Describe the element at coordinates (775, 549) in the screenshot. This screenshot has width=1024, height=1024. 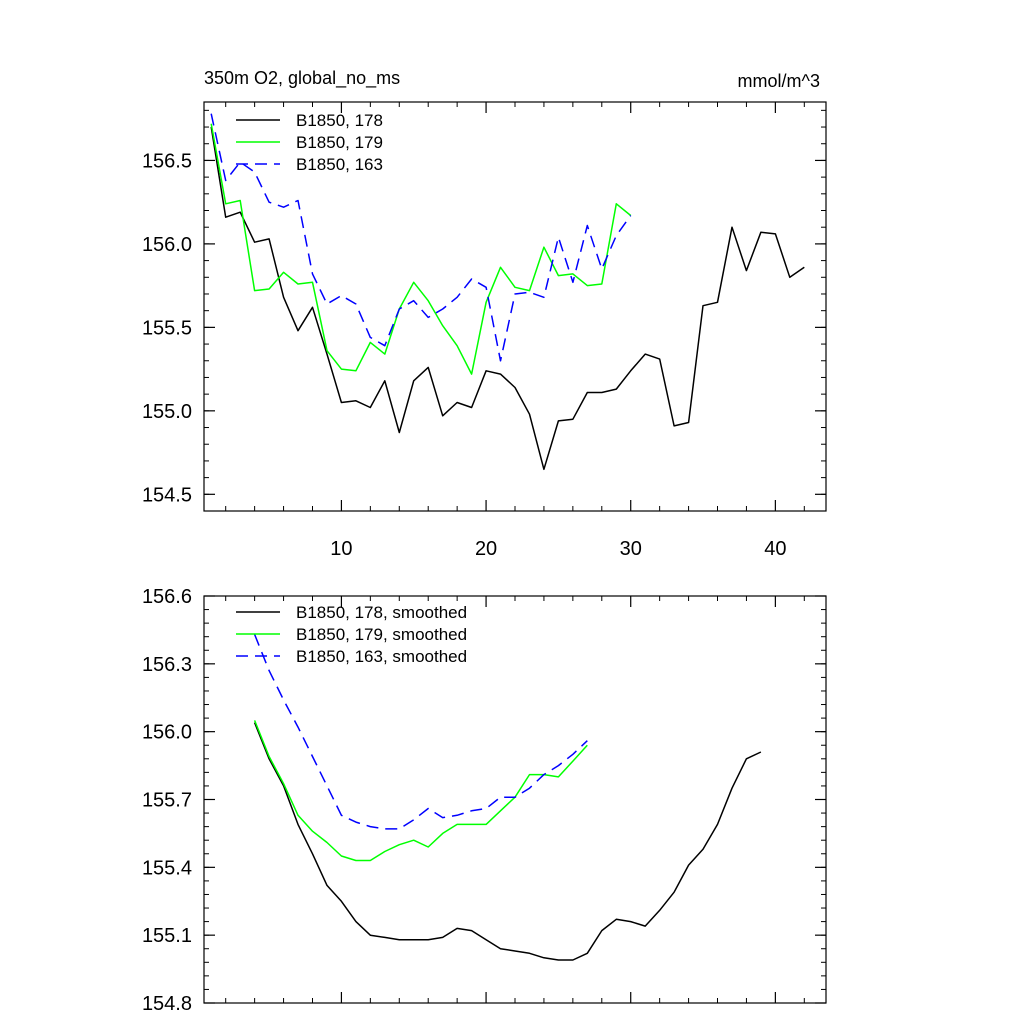
I see `x-tick-label: 40` at that location.